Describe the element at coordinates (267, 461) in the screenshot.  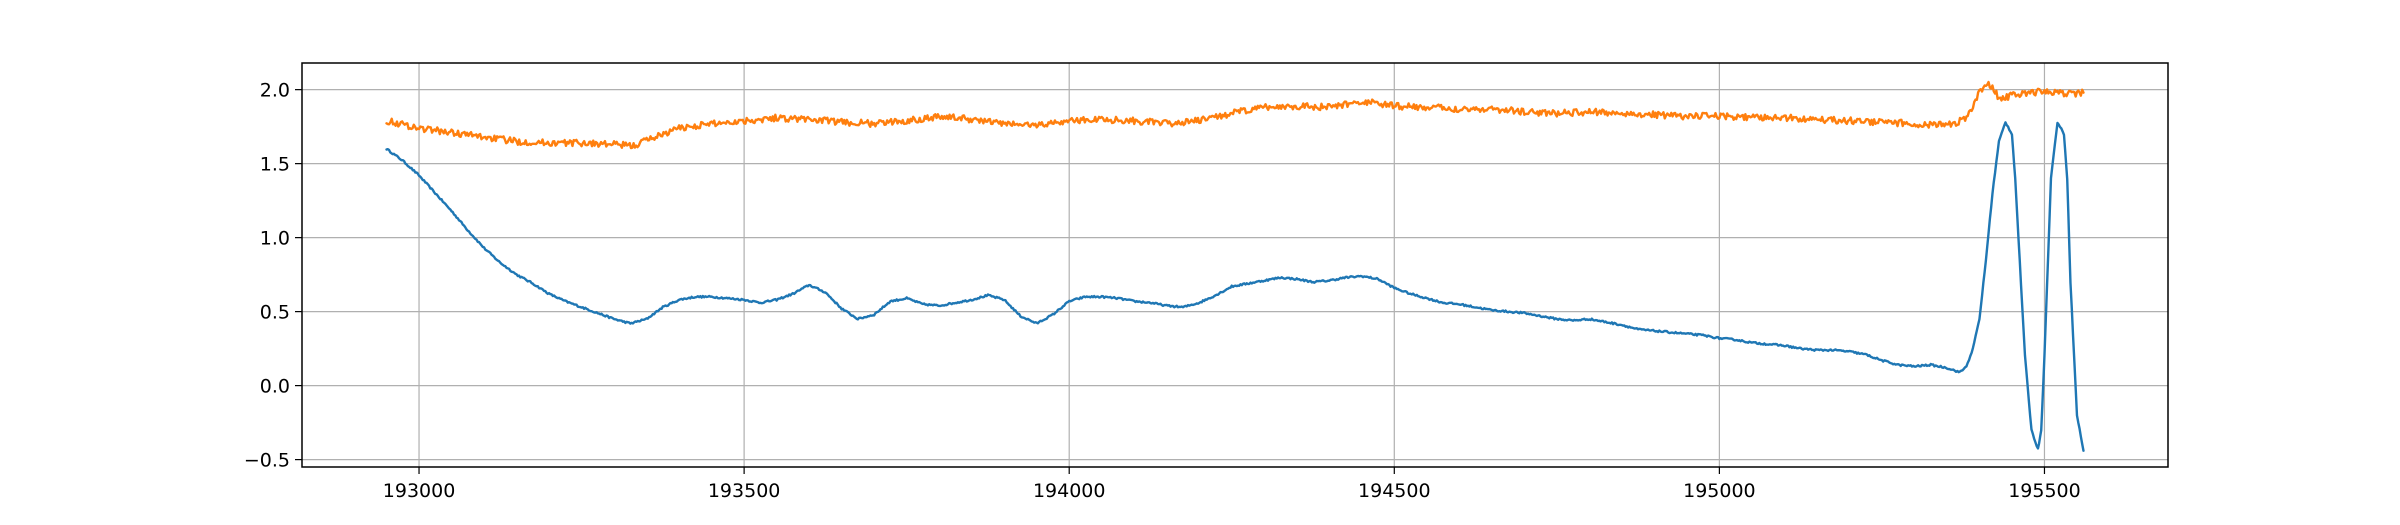
I see `y-tick-label: −0.5` at that location.